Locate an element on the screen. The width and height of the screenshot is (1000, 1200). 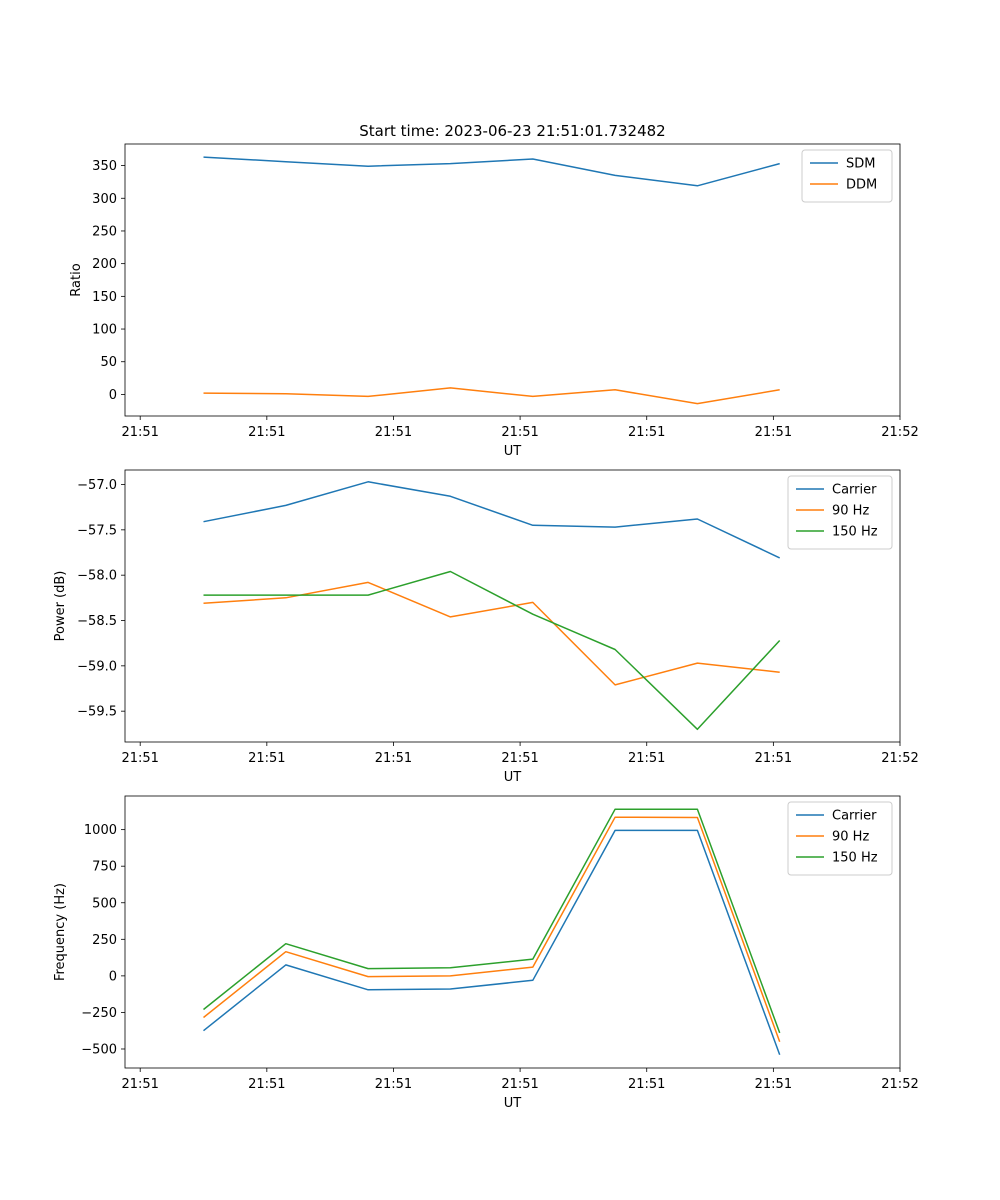
y-tick-label: 1000 is located at coordinates (100, 830).